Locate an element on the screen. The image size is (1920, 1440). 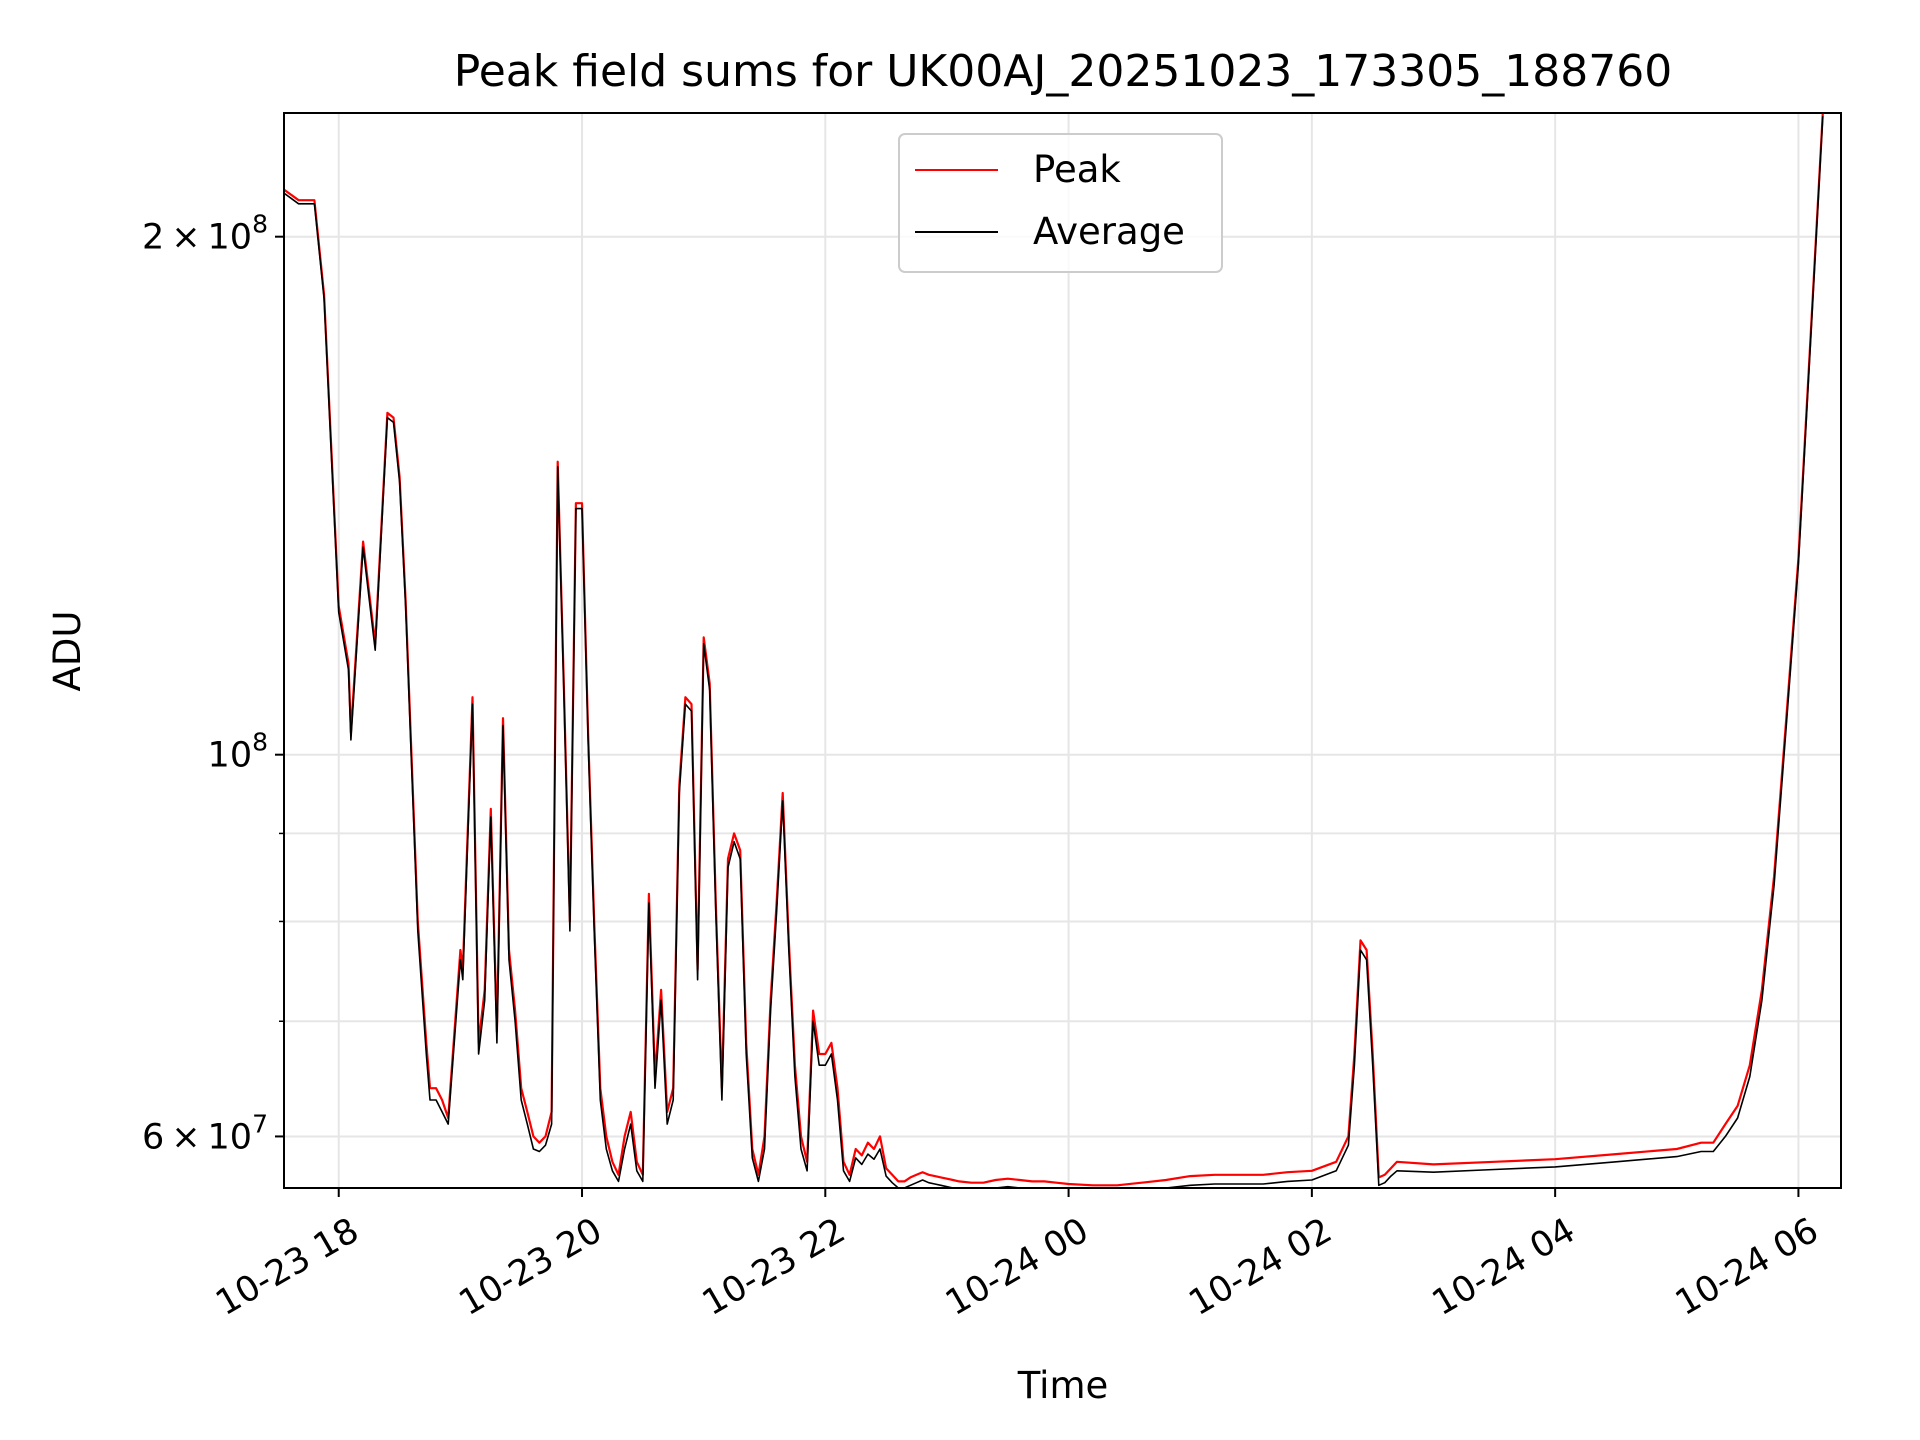
legend-label-average: Average is located at coordinates (1109, 231).